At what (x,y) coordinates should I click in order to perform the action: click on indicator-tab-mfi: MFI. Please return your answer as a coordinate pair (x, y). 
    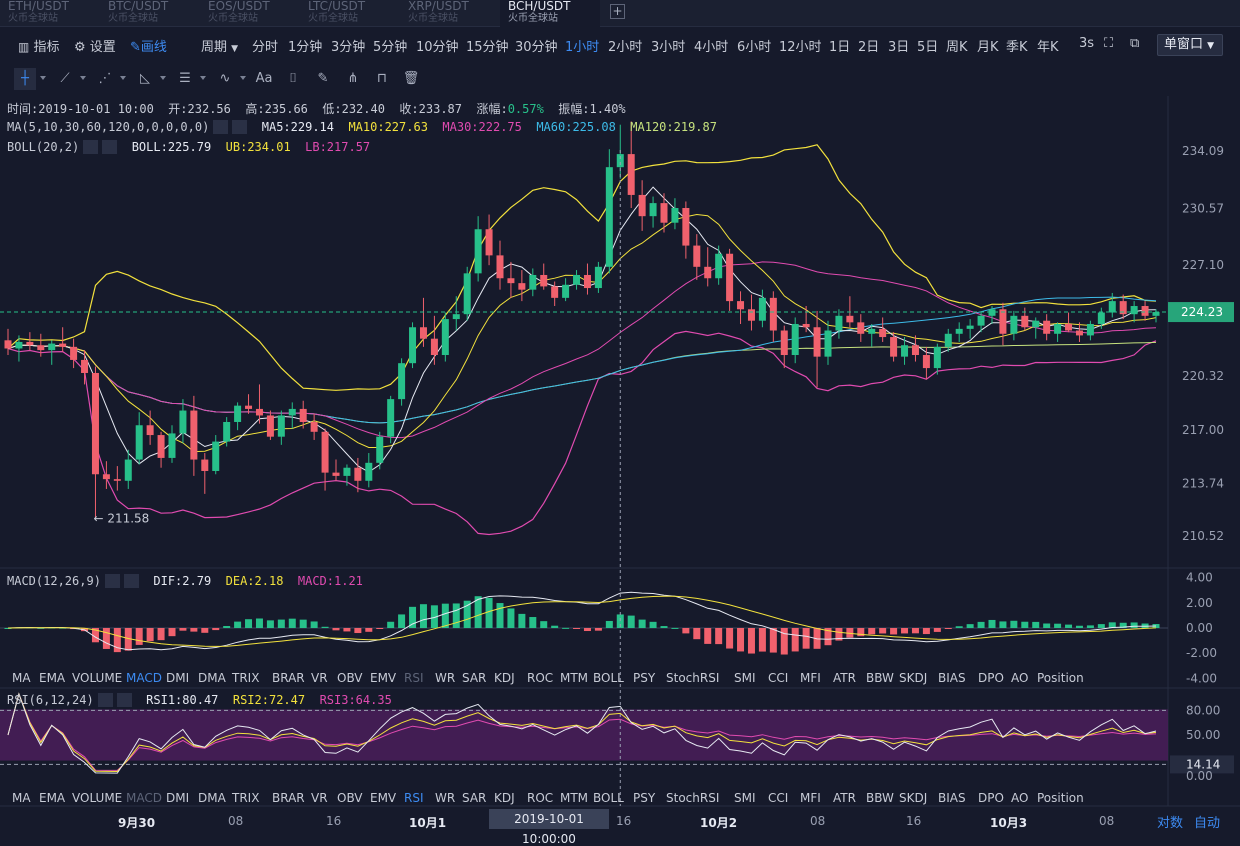
    Looking at the image, I should click on (810, 678).